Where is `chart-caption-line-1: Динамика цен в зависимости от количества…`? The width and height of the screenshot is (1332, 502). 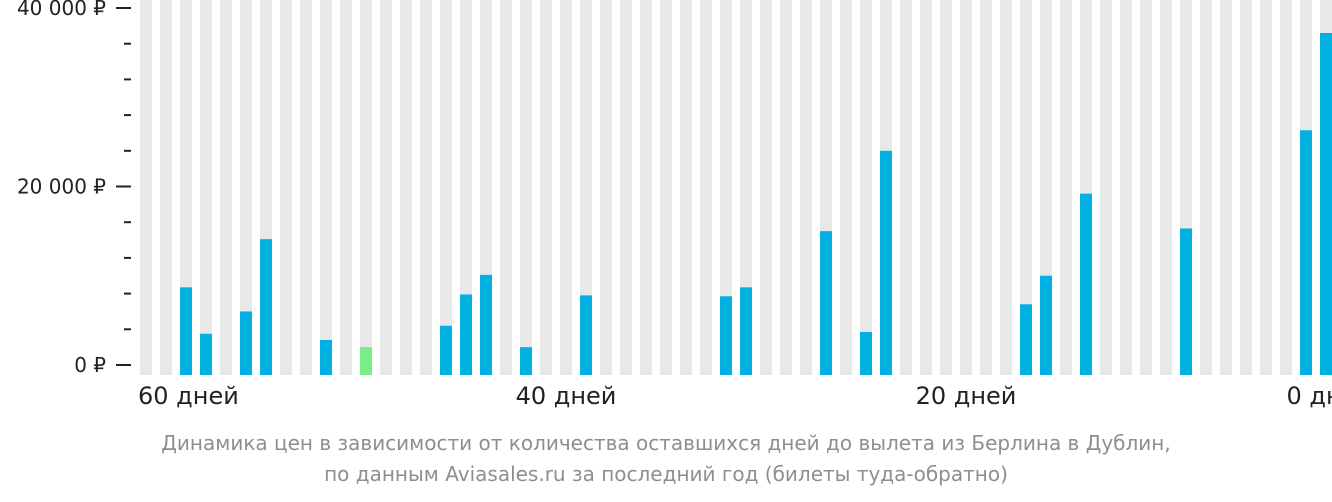 chart-caption-line-1: Динамика цен в зависимости от количества… is located at coordinates (666, 443).